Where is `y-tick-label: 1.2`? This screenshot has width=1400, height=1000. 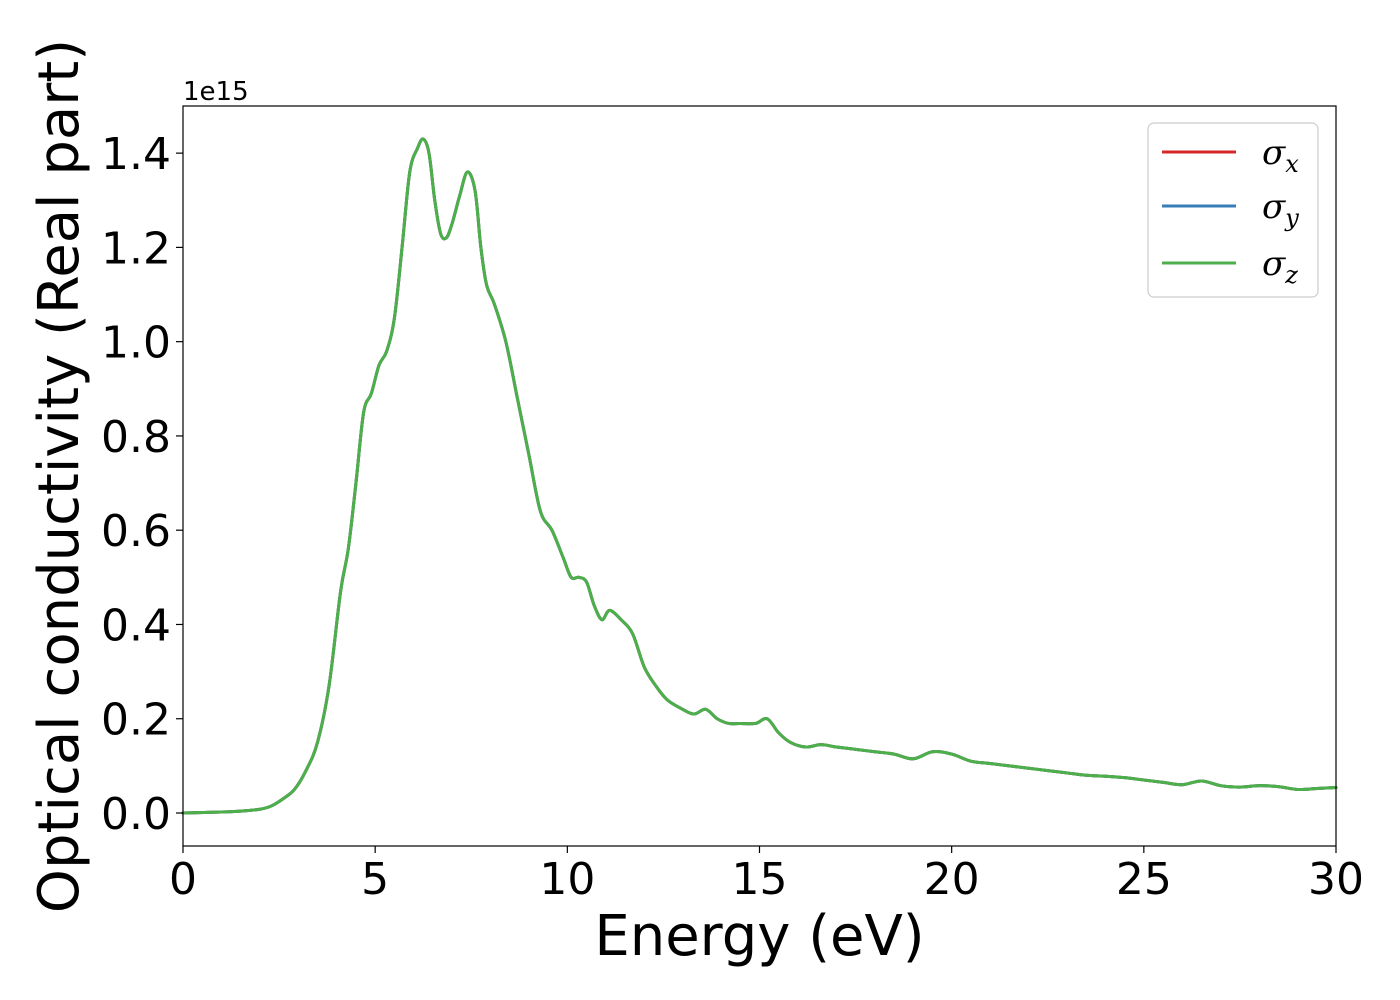
y-tick-label: 1.2 is located at coordinates (136, 248).